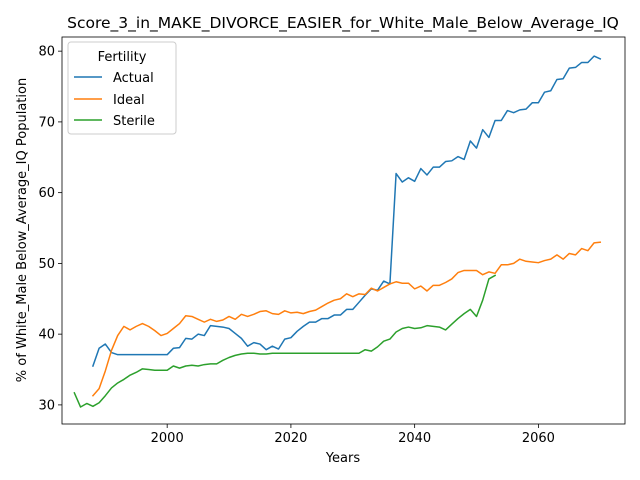 This screenshot has width=640, height=480. What do you see at coordinates (46, 405) in the screenshot?
I see `y-tick-label: 30` at bounding box center [46, 405].